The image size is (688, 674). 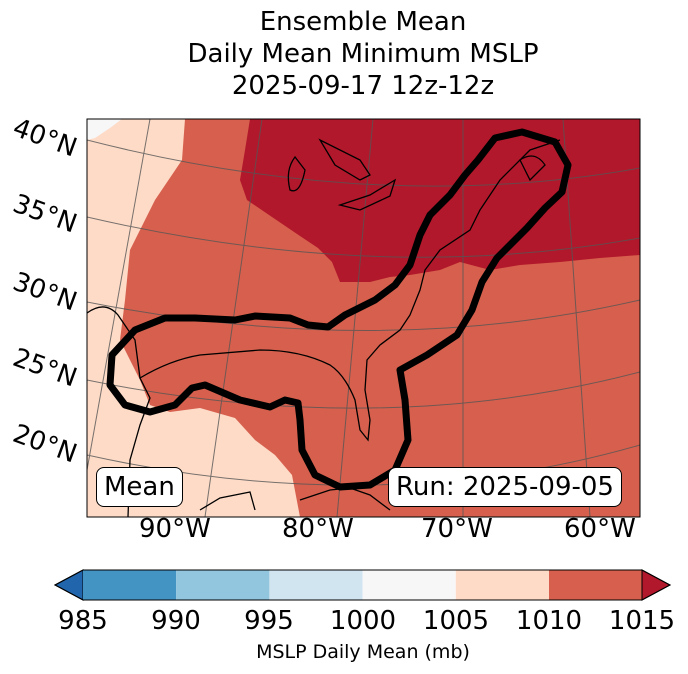 I want to click on colorbar-tick: 985, so click(x=83, y=621).